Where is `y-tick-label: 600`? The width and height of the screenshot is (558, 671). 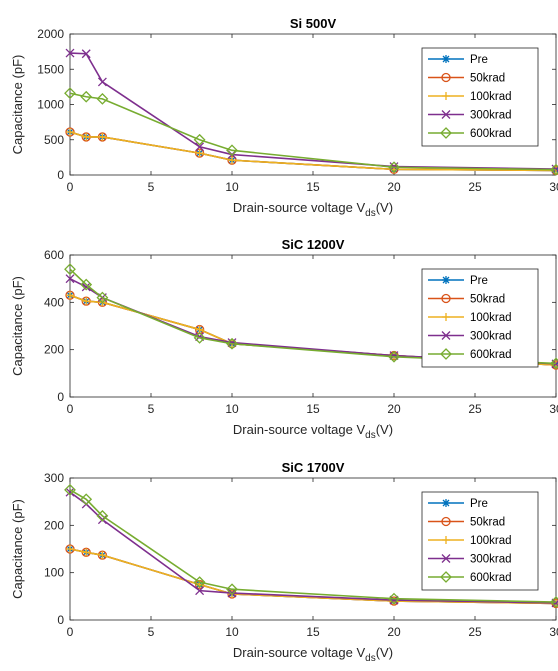 y-tick-label: 600 is located at coordinates (54, 255).